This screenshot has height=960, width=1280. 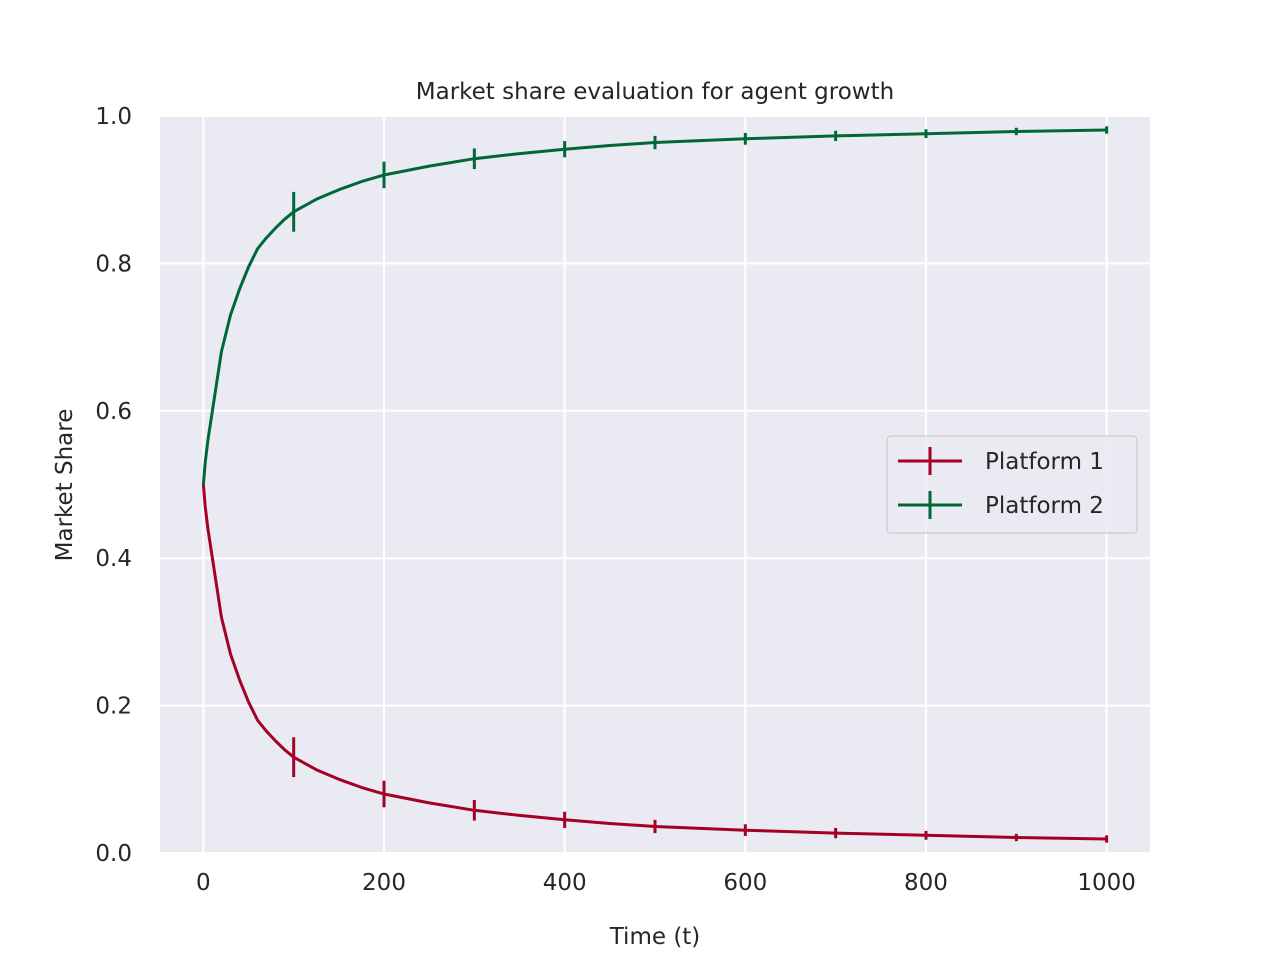 What do you see at coordinates (113, 412) in the screenshot?
I see `y-tick-label: 0.6` at bounding box center [113, 412].